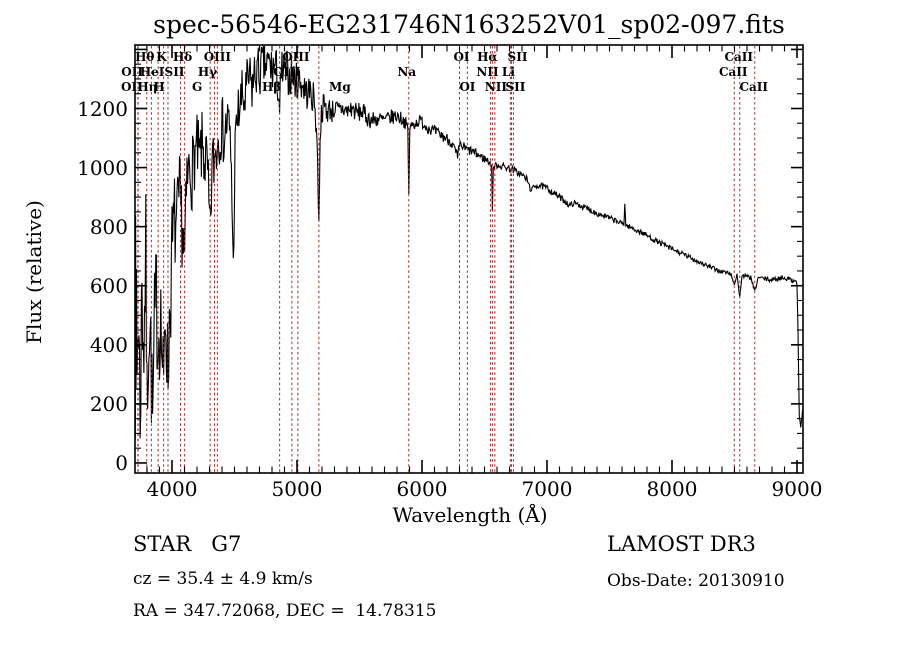  What do you see at coordinates (407, 72) in the screenshot?
I see `spectral-line-label: Na` at bounding box center [407, 72].